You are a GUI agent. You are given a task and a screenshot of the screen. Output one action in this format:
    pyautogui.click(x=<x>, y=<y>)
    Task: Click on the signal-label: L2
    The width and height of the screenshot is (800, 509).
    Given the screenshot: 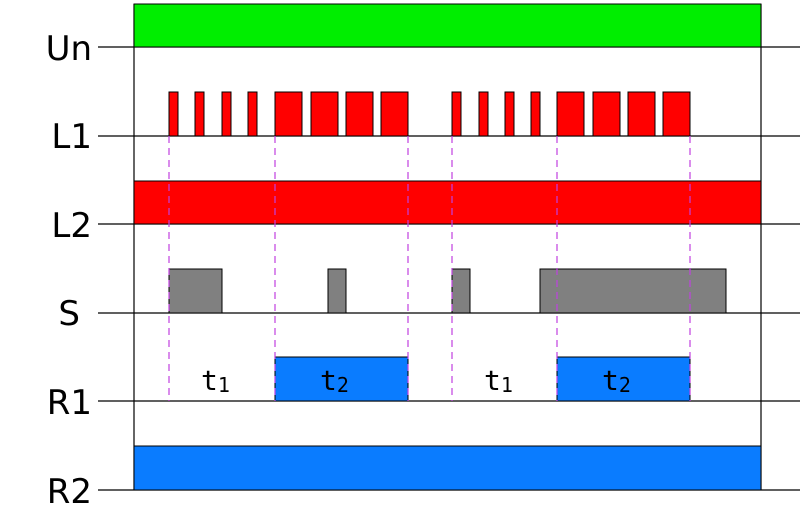 What is the action you would take?
    pyautogui.click(x=71, y=226)
    